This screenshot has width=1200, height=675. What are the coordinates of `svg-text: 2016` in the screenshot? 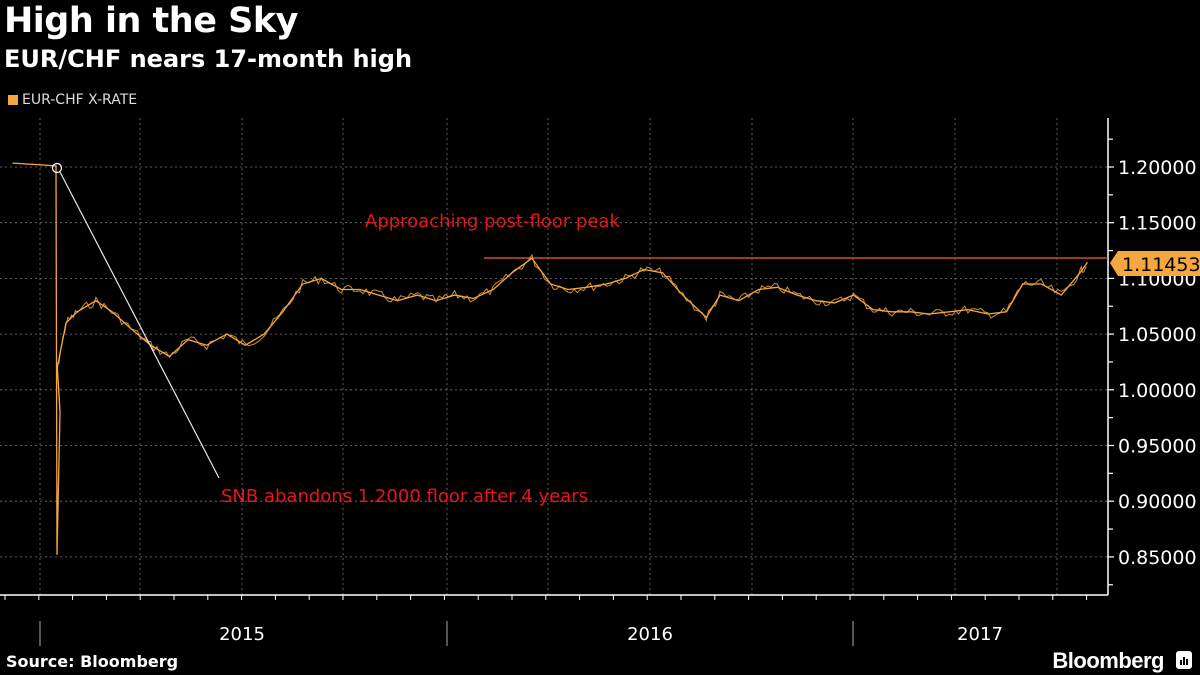 It's located at (650, 634).